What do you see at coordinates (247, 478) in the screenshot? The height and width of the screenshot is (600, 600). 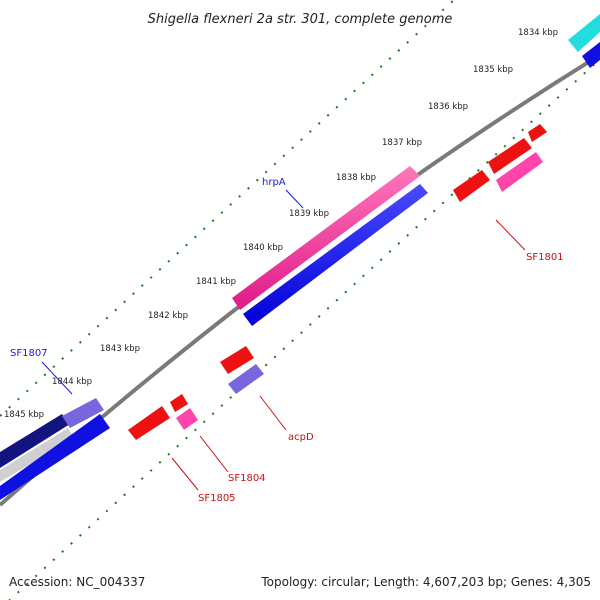 I see `SF1804-label: SF1804` at bounding box center [247, 478].